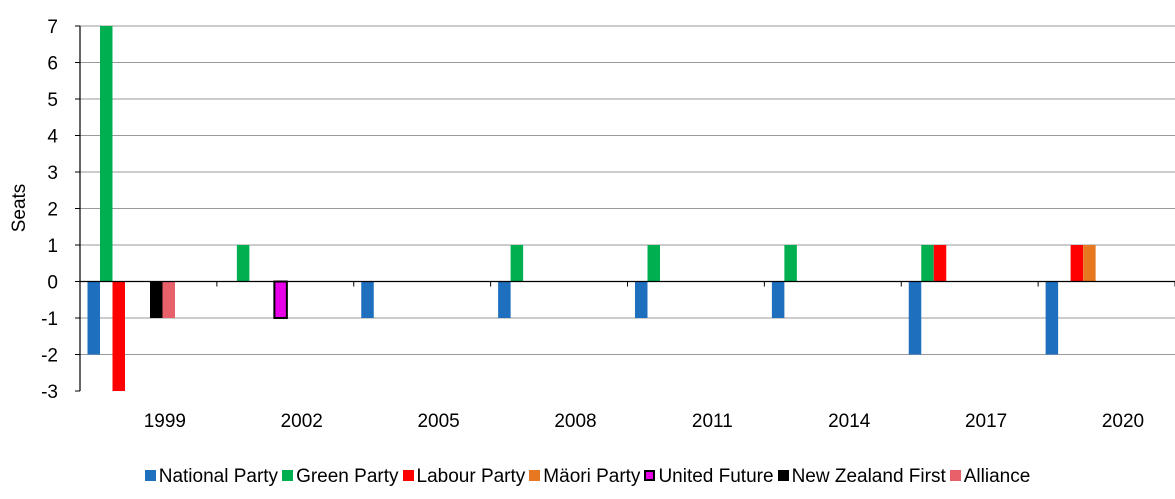  I want to click on y-tick-label: 2, so click(52, 210).